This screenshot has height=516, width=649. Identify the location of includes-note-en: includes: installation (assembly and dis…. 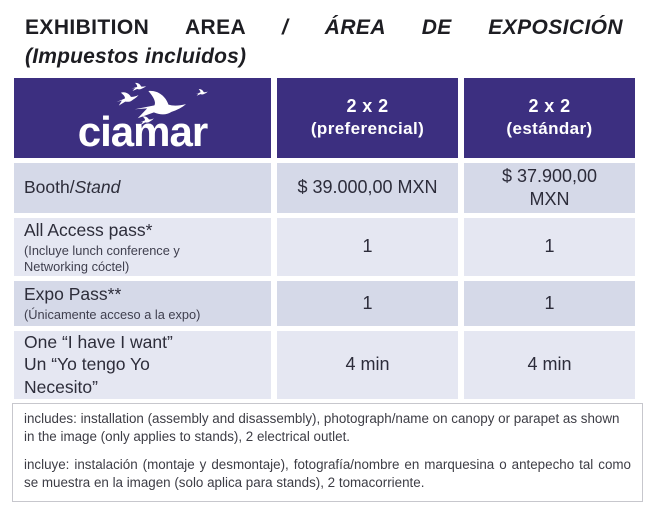
(322, 427).